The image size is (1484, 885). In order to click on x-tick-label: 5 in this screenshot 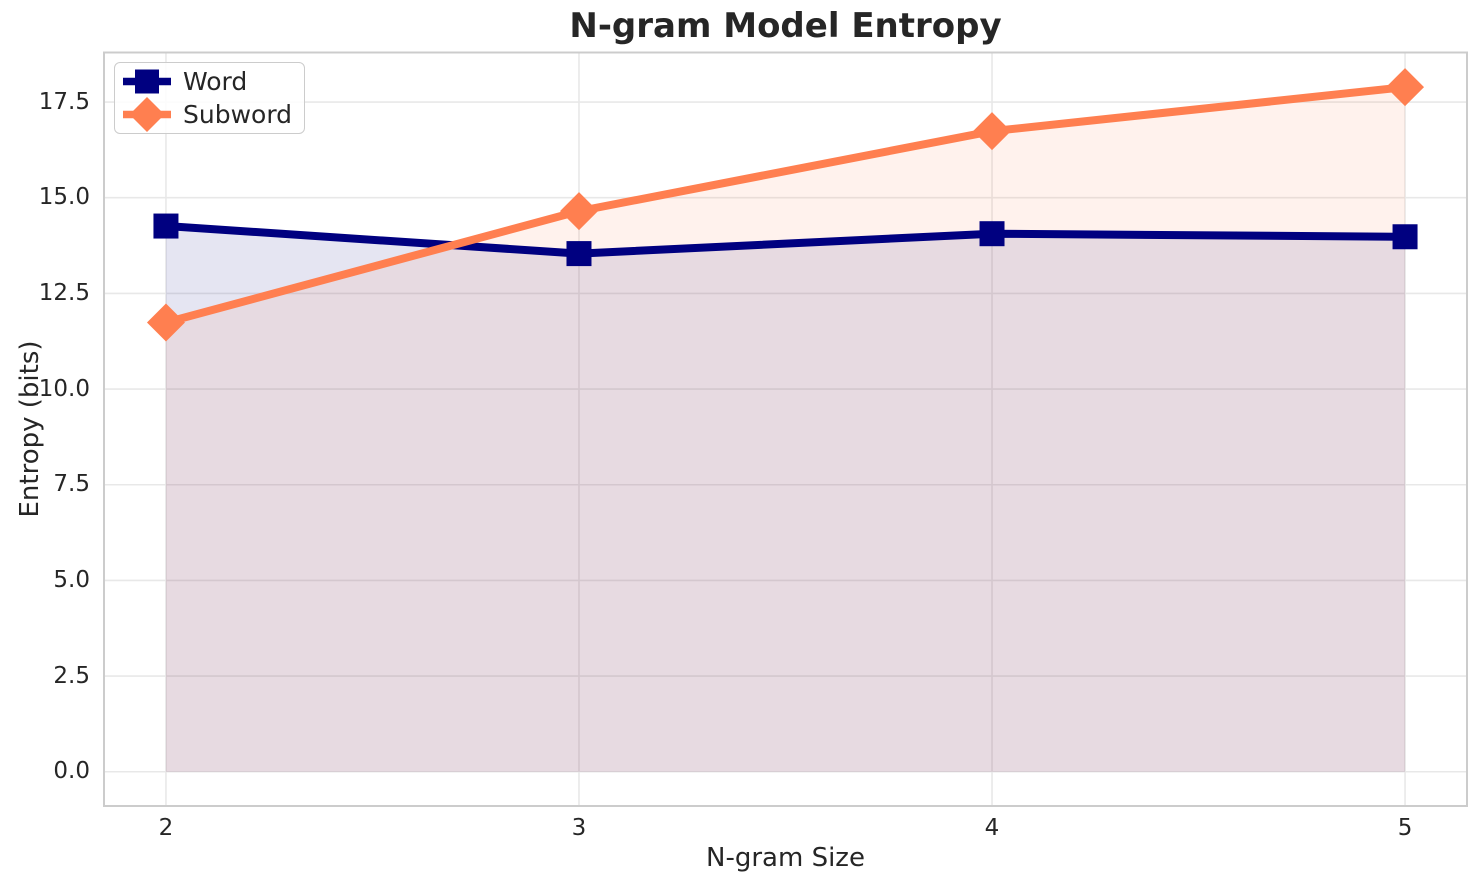, I will do `click(1405, 828)`.